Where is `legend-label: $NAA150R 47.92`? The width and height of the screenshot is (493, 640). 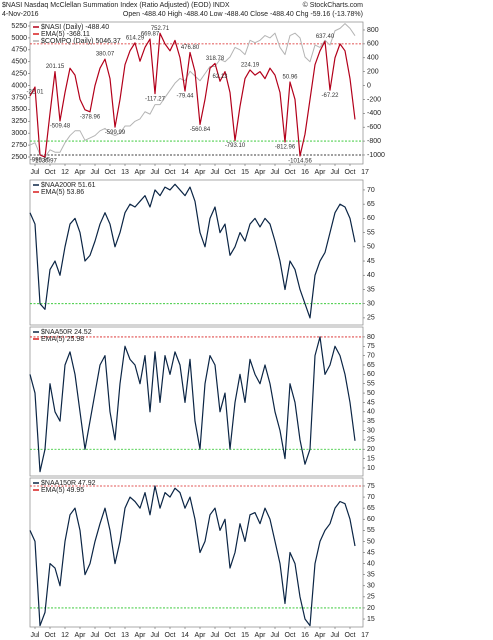
legend-label: $NAA150R 47.92 is located at coordinates (68, 483).